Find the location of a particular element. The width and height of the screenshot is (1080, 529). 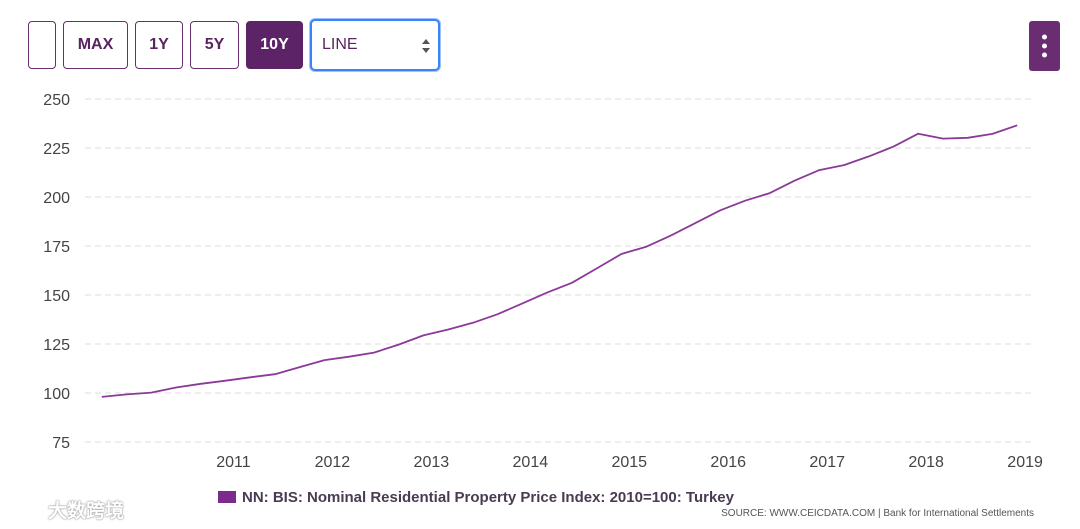

y-tick-label: 250 is located at coordinates (56, 100).